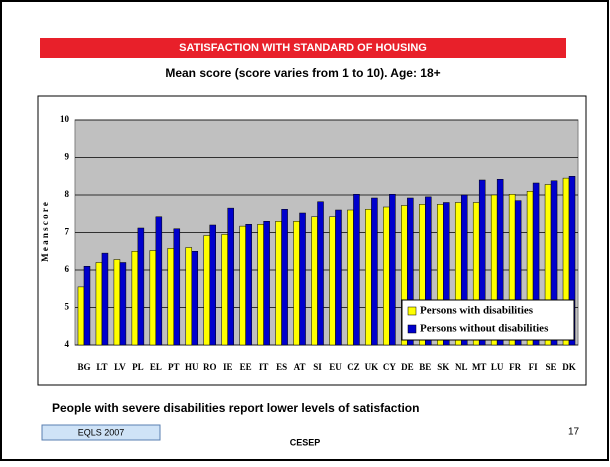 This screenshot has width=610, height=467. Describe the element at coordinates (83, 367) in the screenshot. I see `x-tick-label: BG` at that location.